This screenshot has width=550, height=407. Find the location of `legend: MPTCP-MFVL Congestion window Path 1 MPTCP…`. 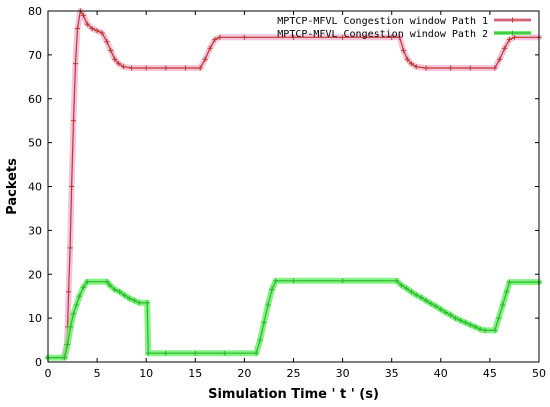

legend: MPTCP-MFVL Congestion window Path 1 MPTCP… is located at coordinates (404, 28).